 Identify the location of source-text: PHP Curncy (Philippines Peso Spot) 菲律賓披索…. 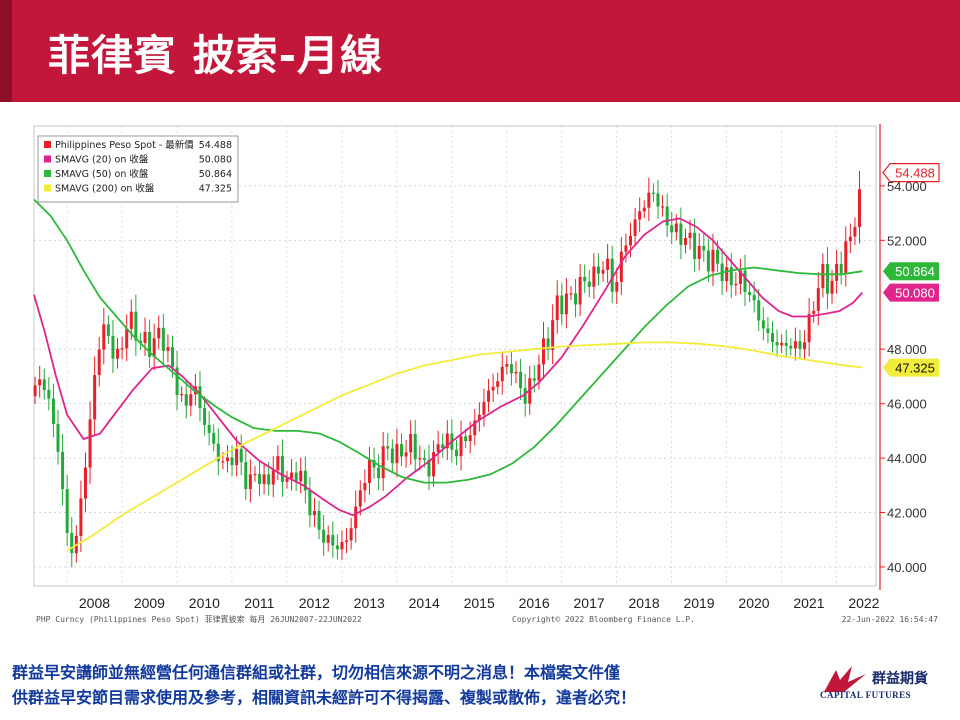
(199, 619).